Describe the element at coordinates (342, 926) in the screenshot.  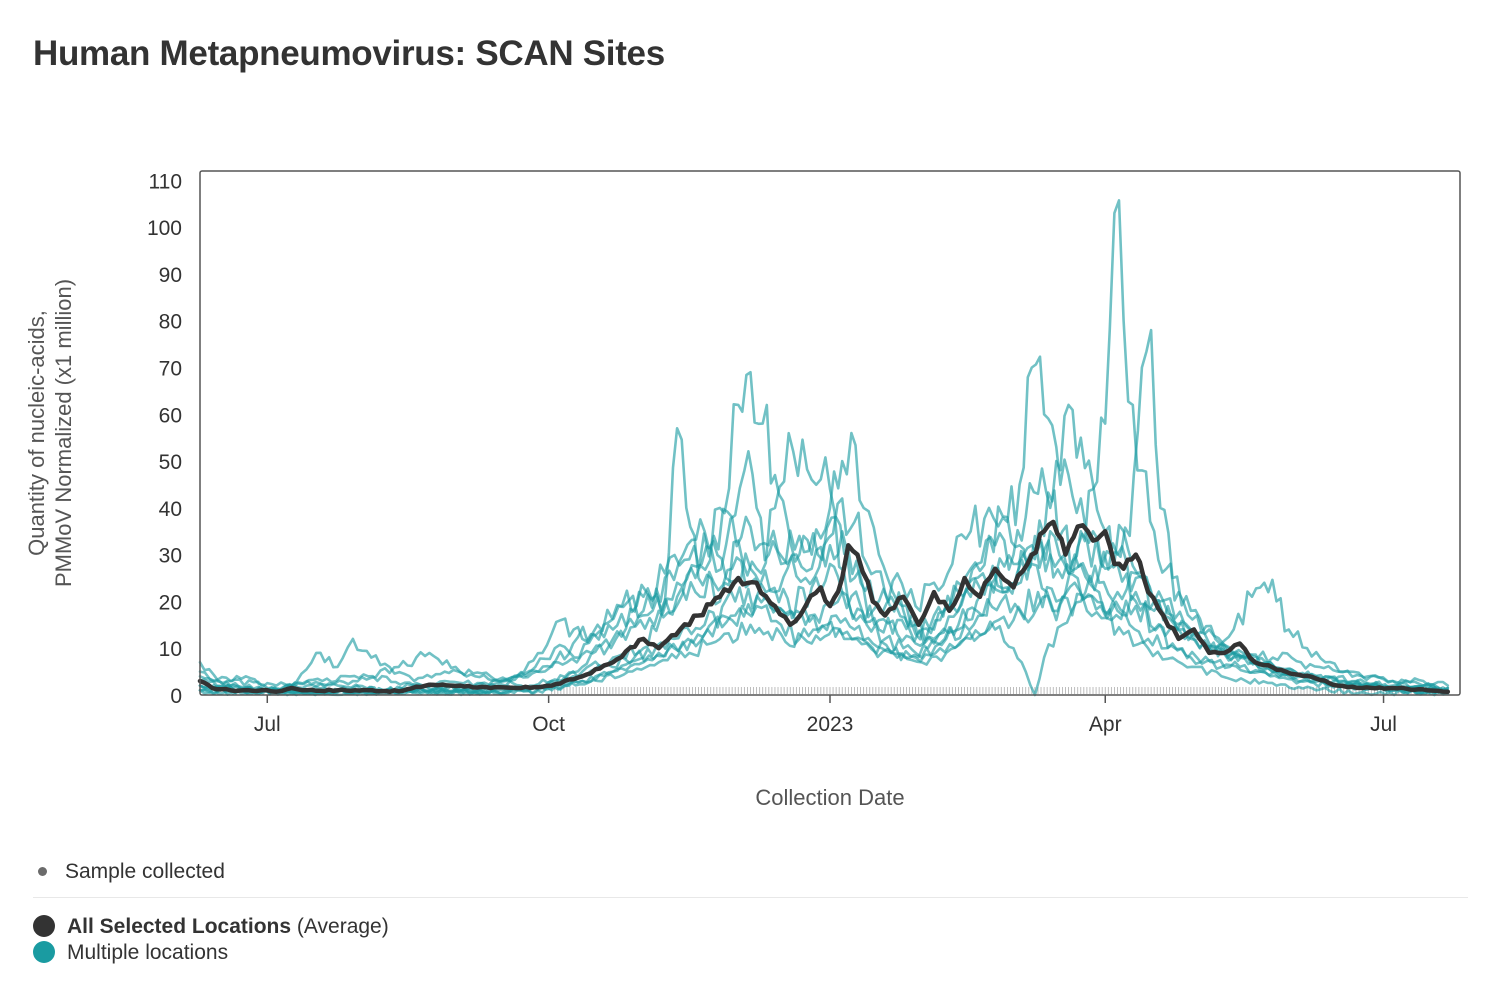
I see `legend-average-suffix: (Average)` at that location.